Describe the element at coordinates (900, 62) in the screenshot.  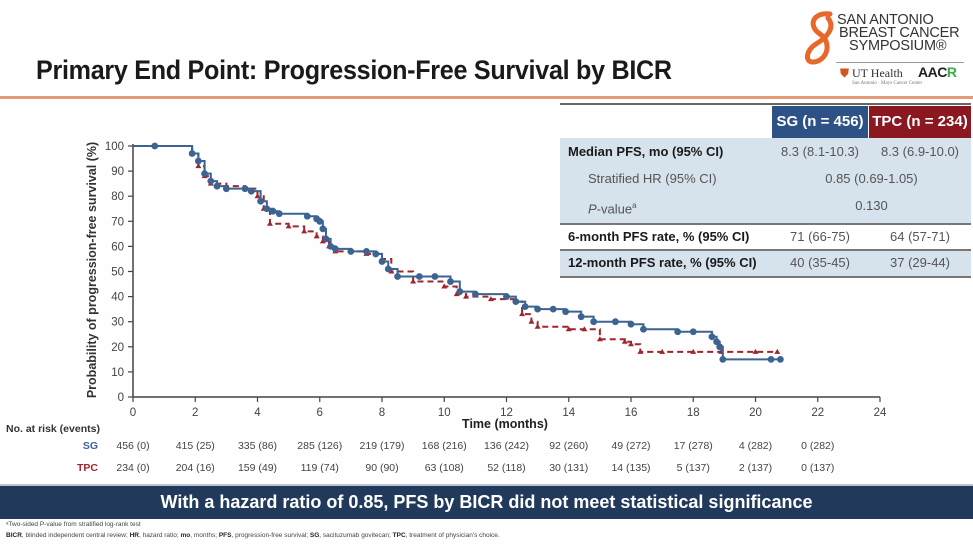
I see `logo-divider` at that location.